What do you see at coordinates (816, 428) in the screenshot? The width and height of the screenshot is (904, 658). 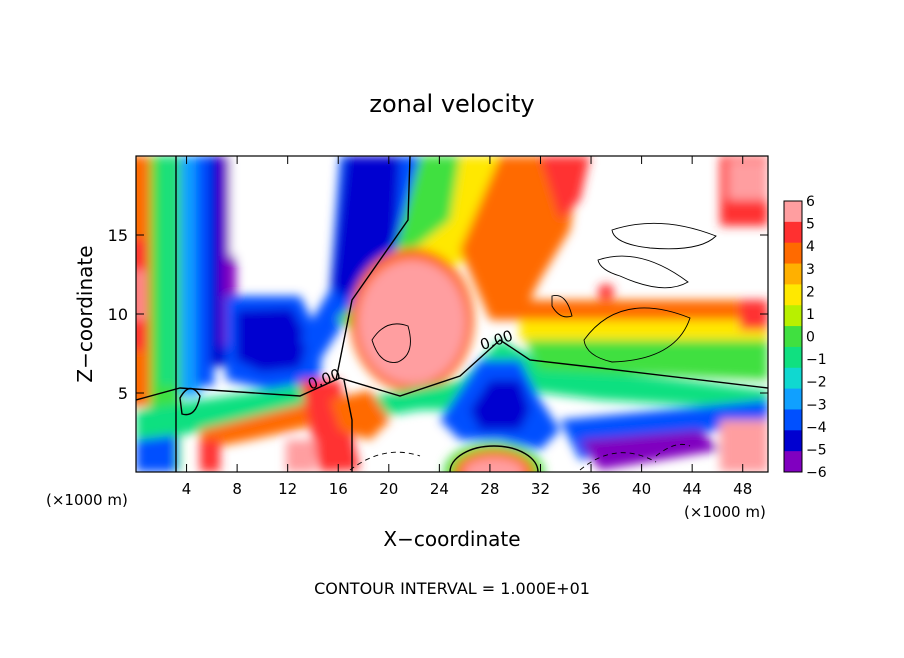 I see `colorbar-label: −4` at bounding box center [816, 428].